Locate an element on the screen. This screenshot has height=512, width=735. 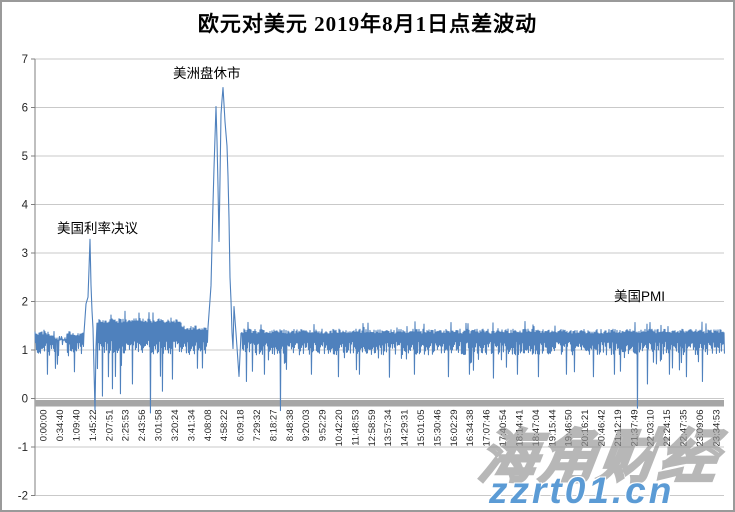
x-tick-label: 23:34:53 is located at coordinates (716, 428).